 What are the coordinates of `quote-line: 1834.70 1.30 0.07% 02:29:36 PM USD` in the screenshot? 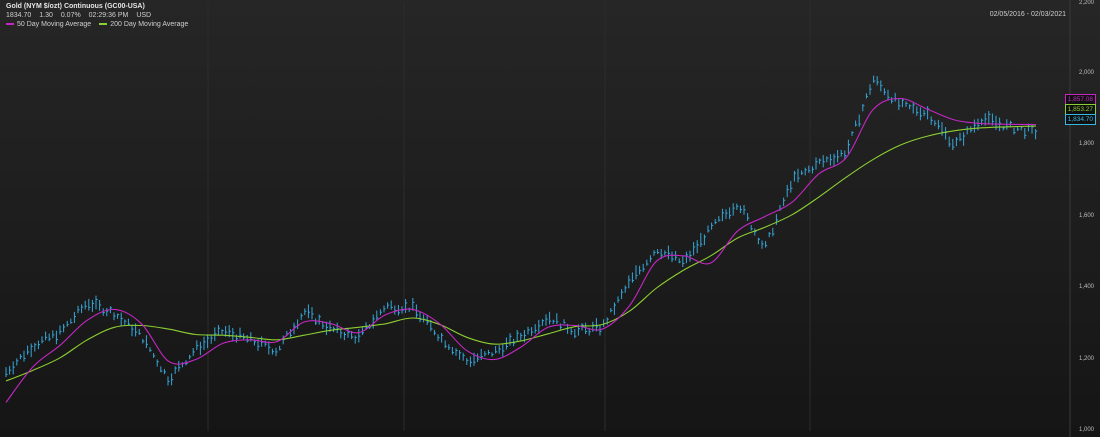 It's located at (81, 15).